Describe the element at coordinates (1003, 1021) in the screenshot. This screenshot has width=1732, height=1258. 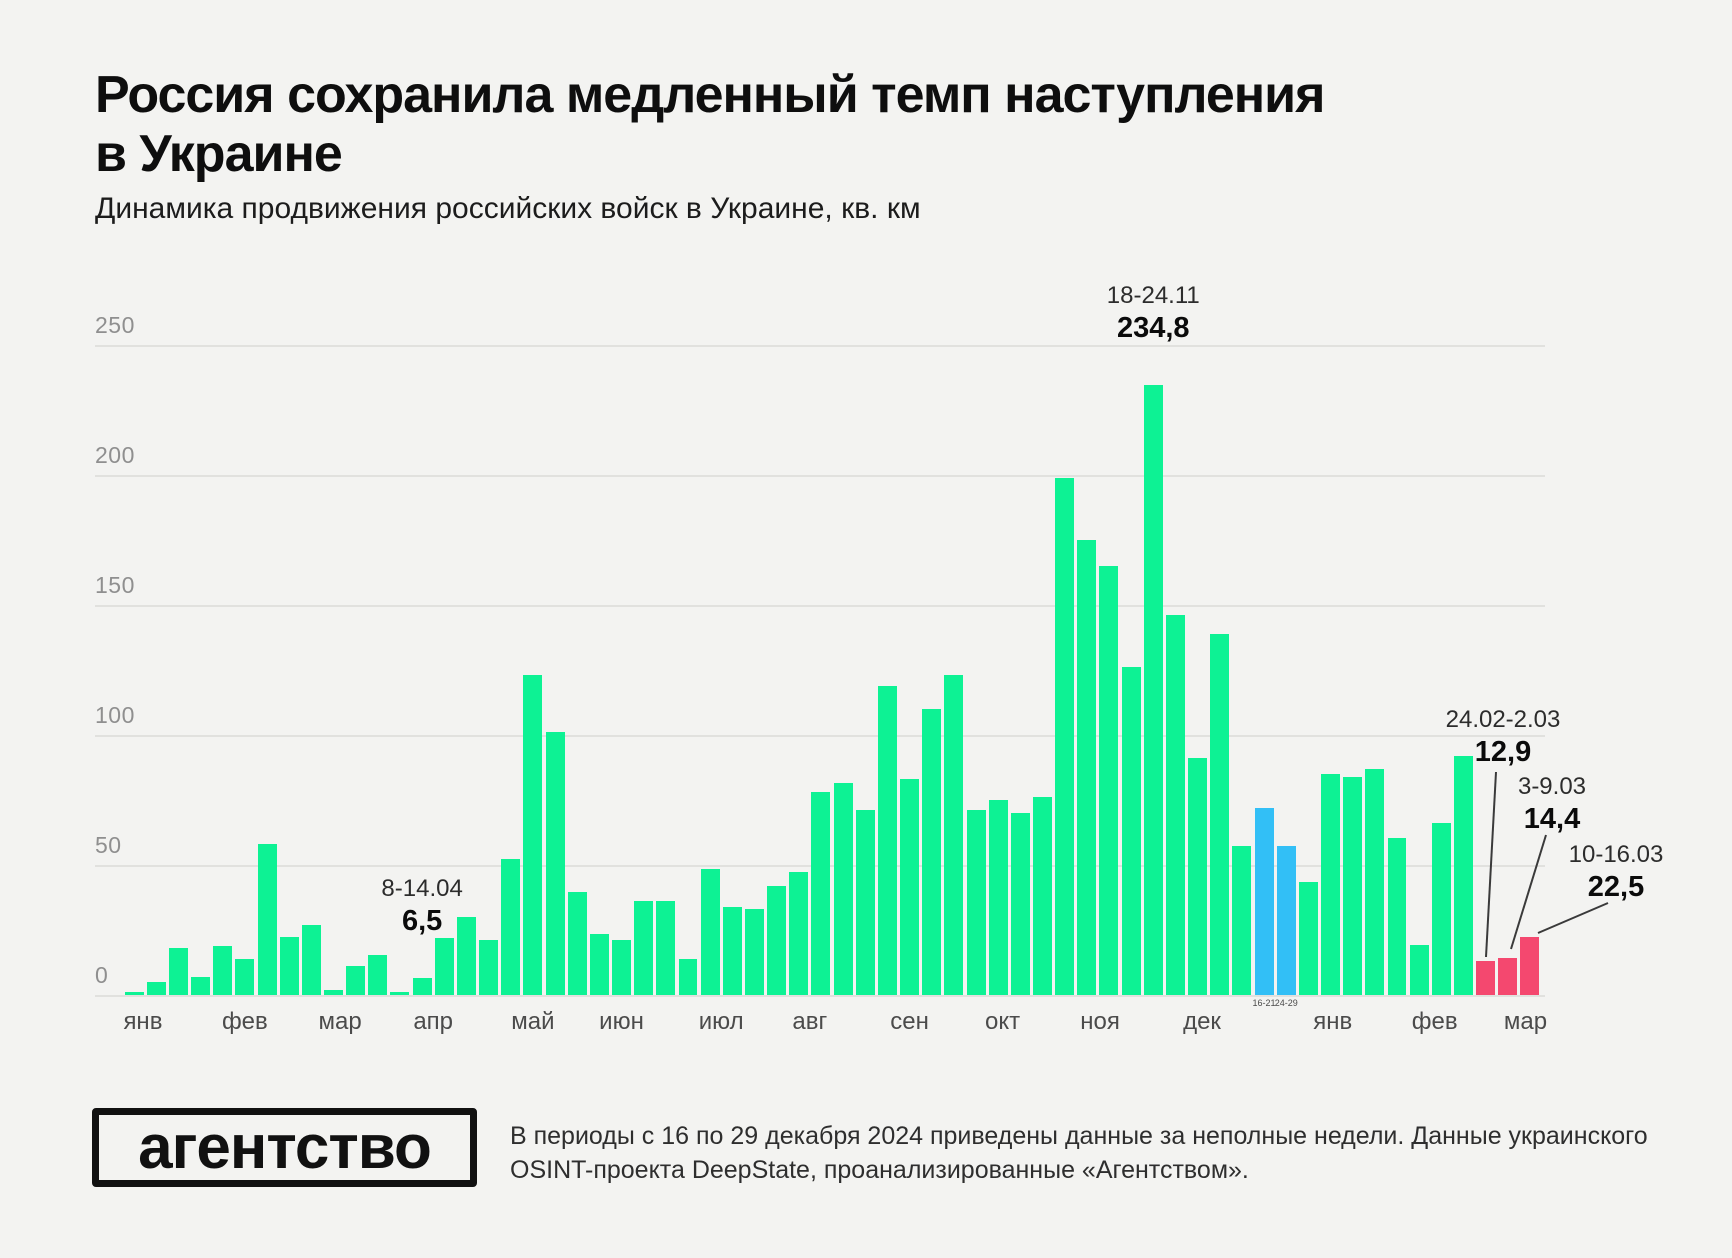
I see `x-axis-month-label: окт` at that location.